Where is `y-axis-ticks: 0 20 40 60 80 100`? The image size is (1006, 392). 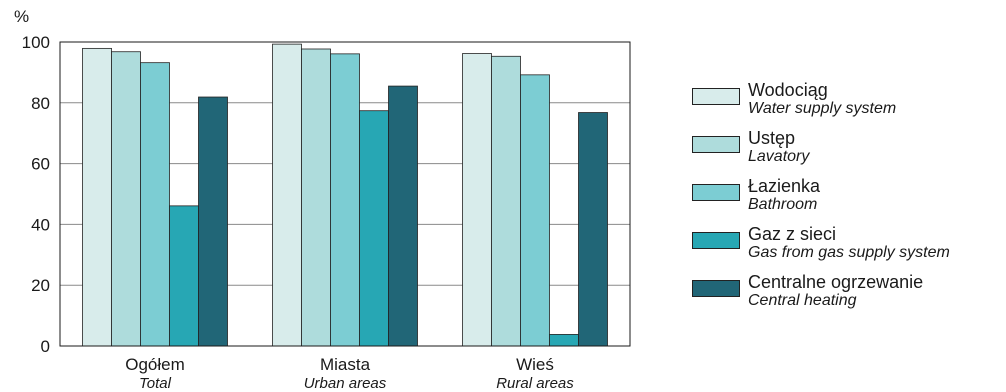
y-axis-ticks: 0 20 40 60 80 100 is located at coordinates (36, 194).